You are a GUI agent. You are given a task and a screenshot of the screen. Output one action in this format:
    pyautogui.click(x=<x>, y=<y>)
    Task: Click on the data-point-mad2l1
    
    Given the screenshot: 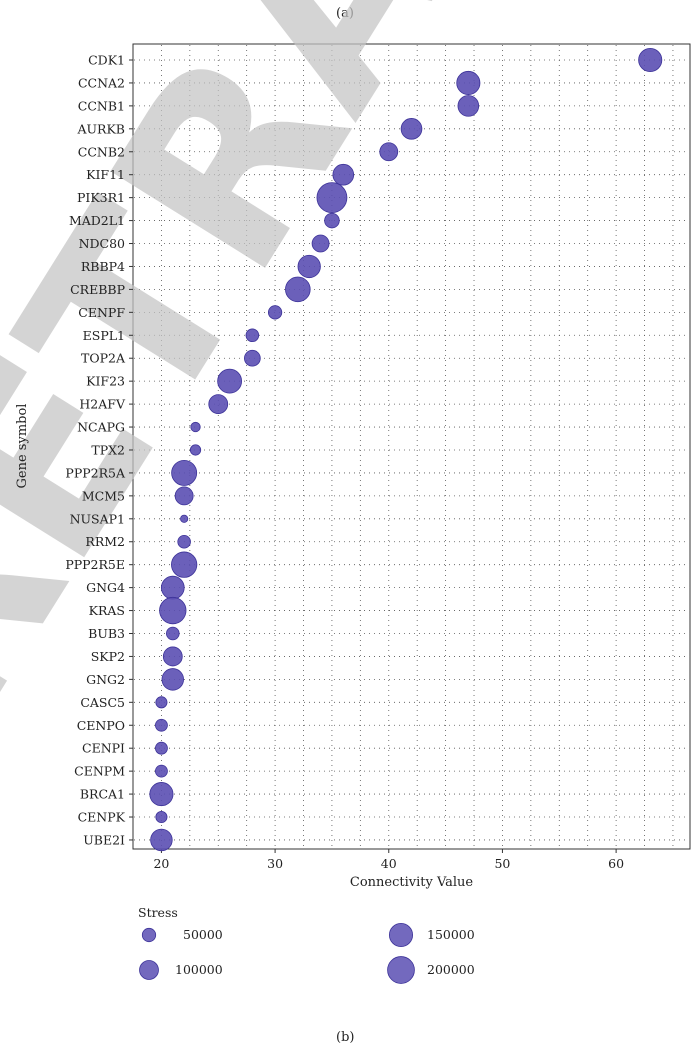 What is the action you would take?
    pyautogui.click(x=332, y=220)
    